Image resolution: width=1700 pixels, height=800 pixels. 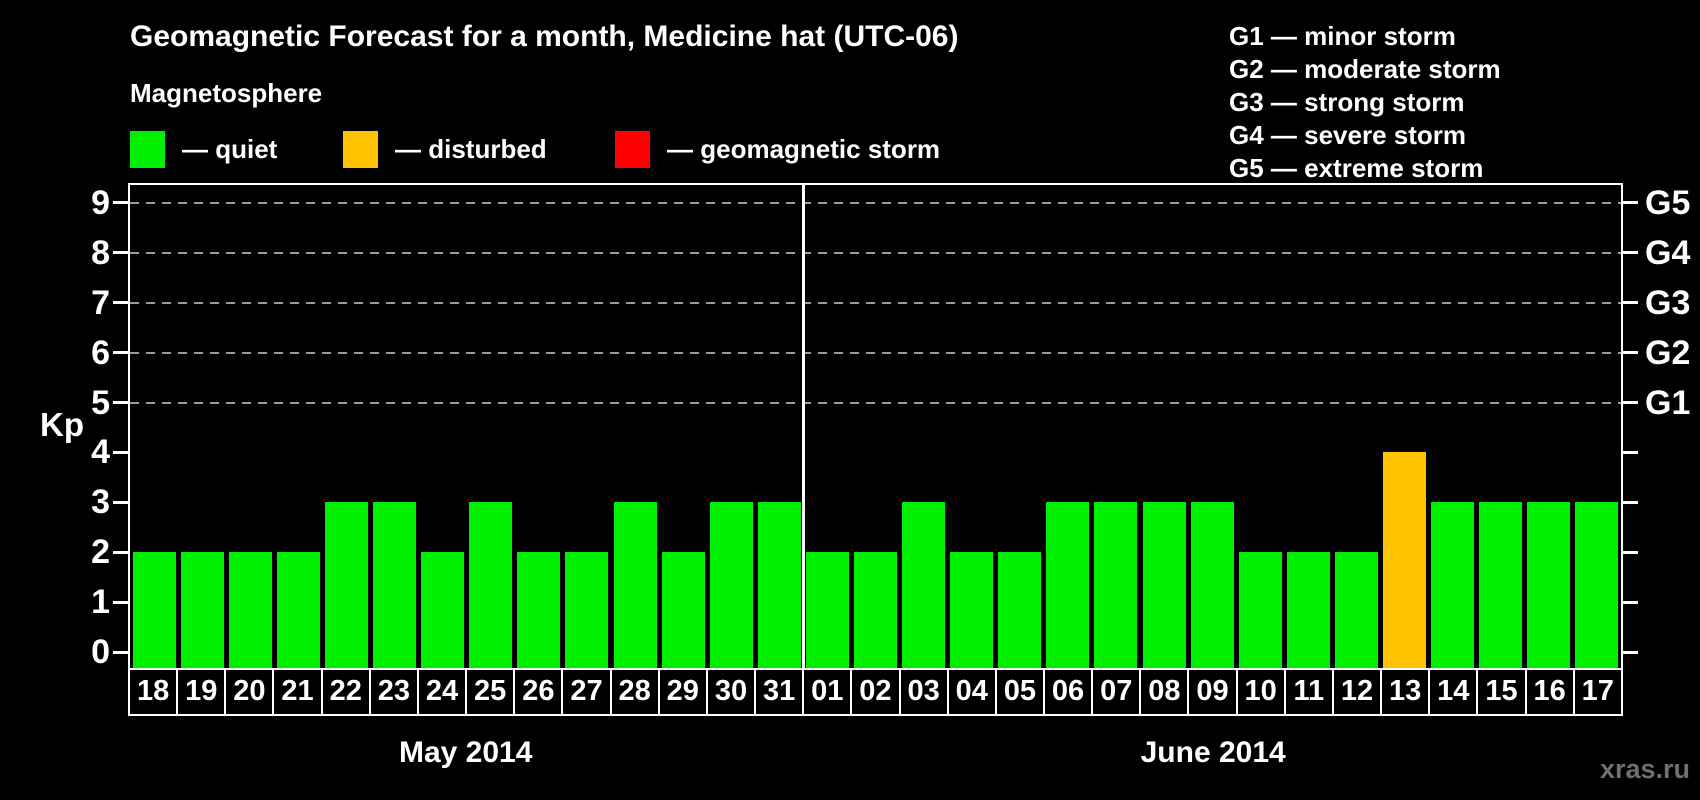 I want to click on day-label-08: 08, so click(x=1165, y=692).